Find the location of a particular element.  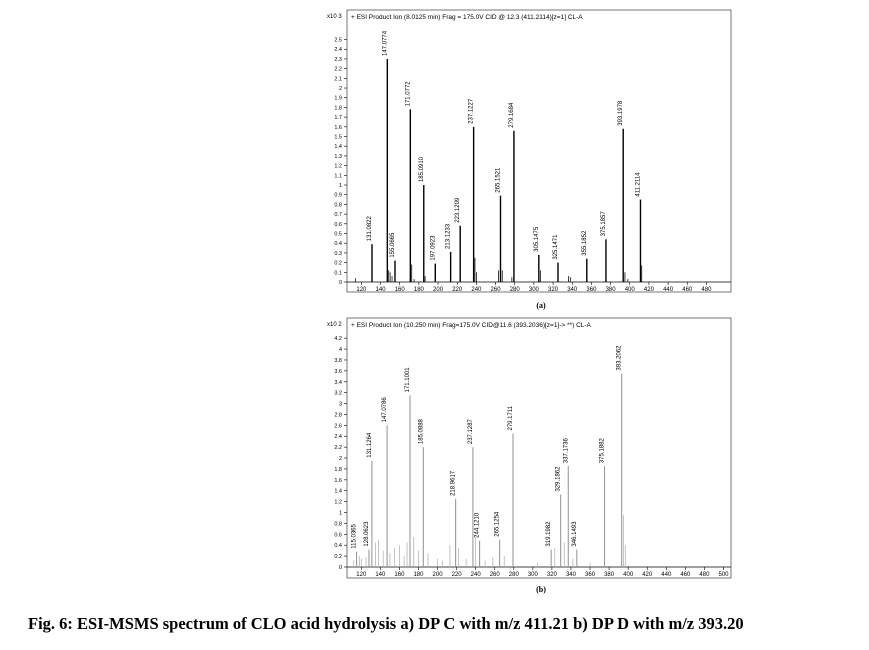

y-tick-label: 0.8 is located at coordinates (338, 205).